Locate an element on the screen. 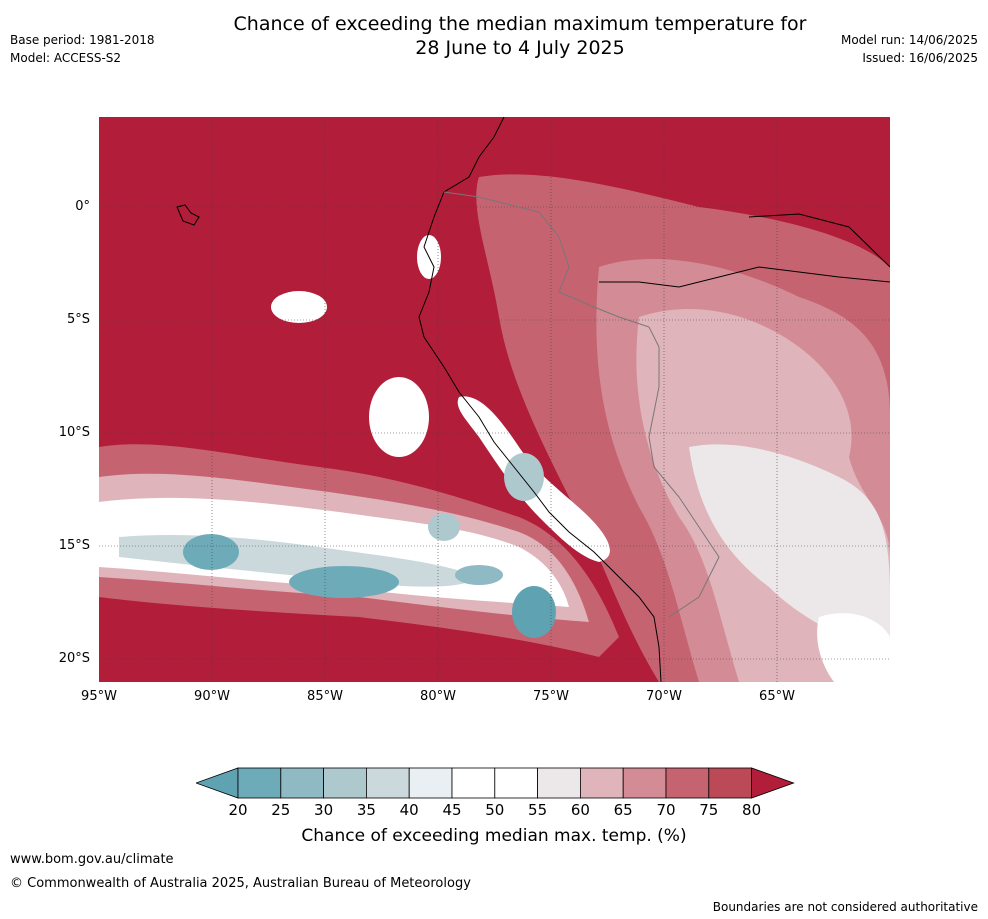 This screenshot has height=919, width=988. lat-label-0: 0° is located at coordinates (82, 206).